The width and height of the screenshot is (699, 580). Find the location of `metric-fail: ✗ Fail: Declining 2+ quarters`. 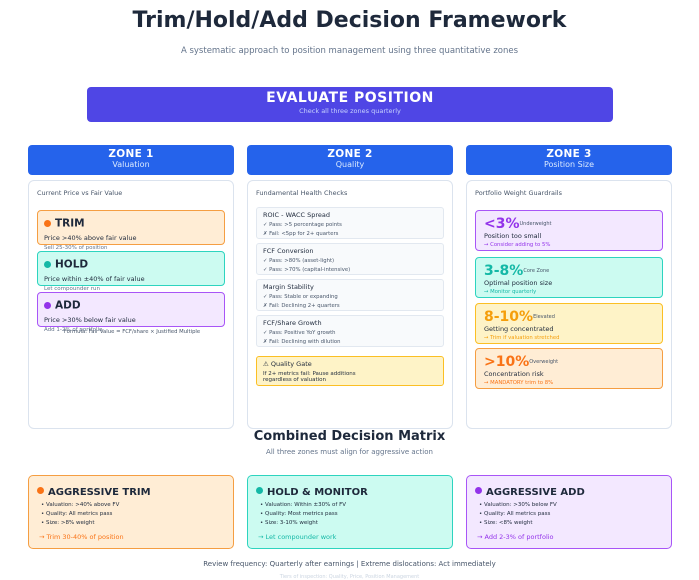

metric-fail: ✗ Fail: Declining 2+ quarters is located at coordinates (301, 306).